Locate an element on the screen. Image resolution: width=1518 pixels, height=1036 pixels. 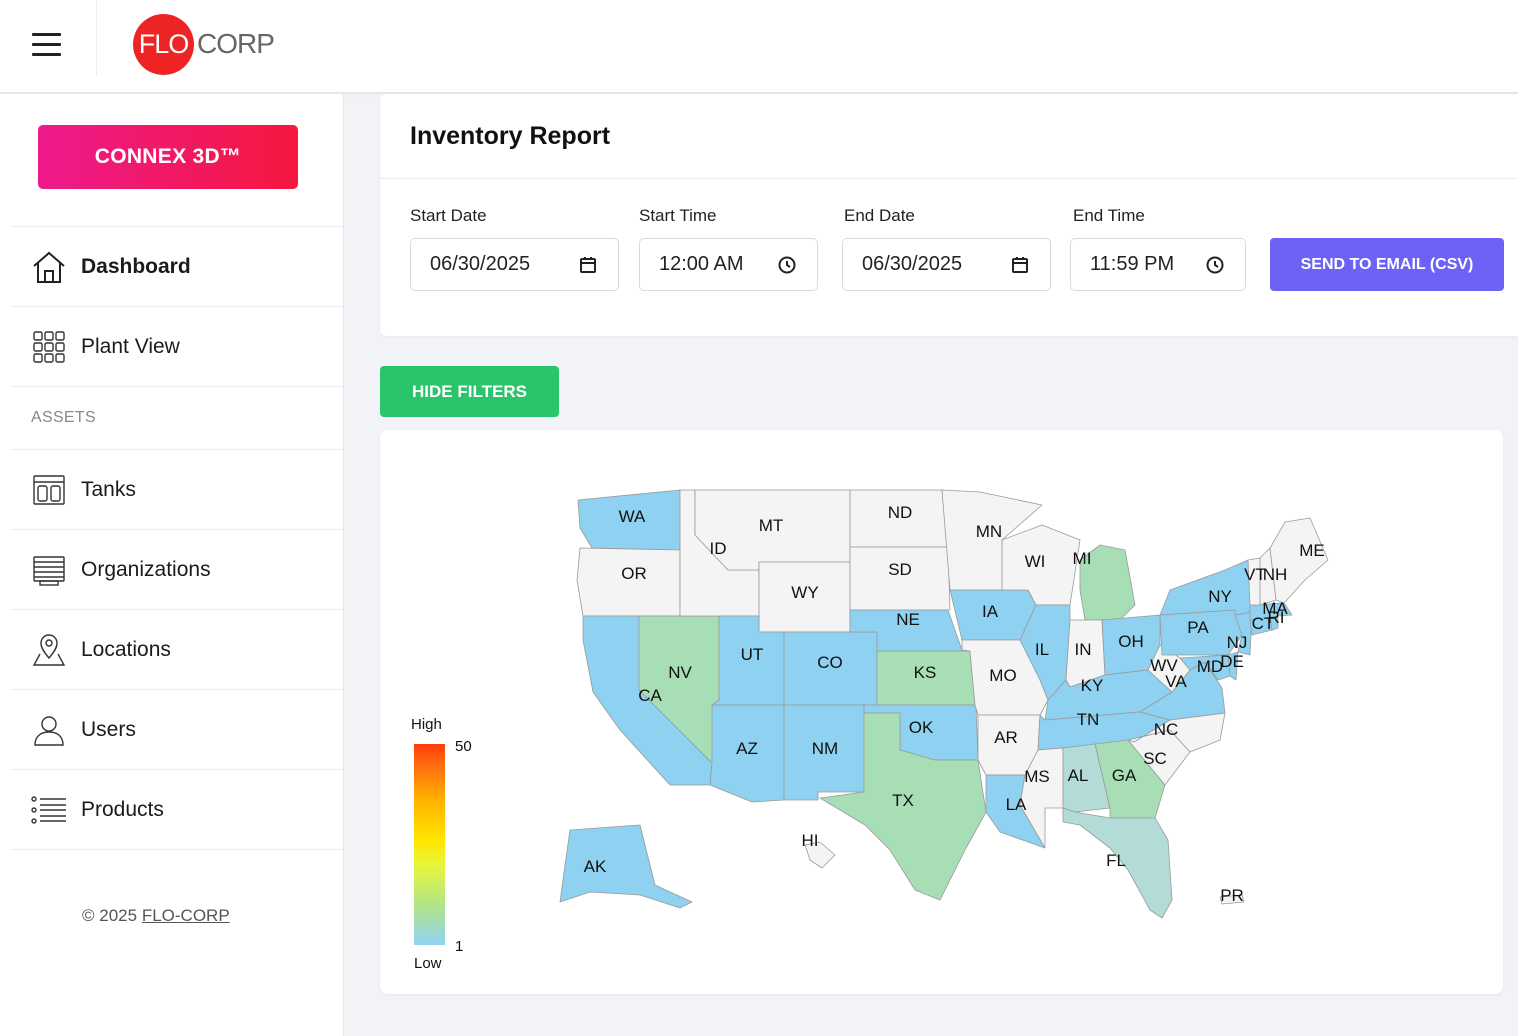
sidebar-item-plant-view: Plant View is located at coordinates (177, 346).